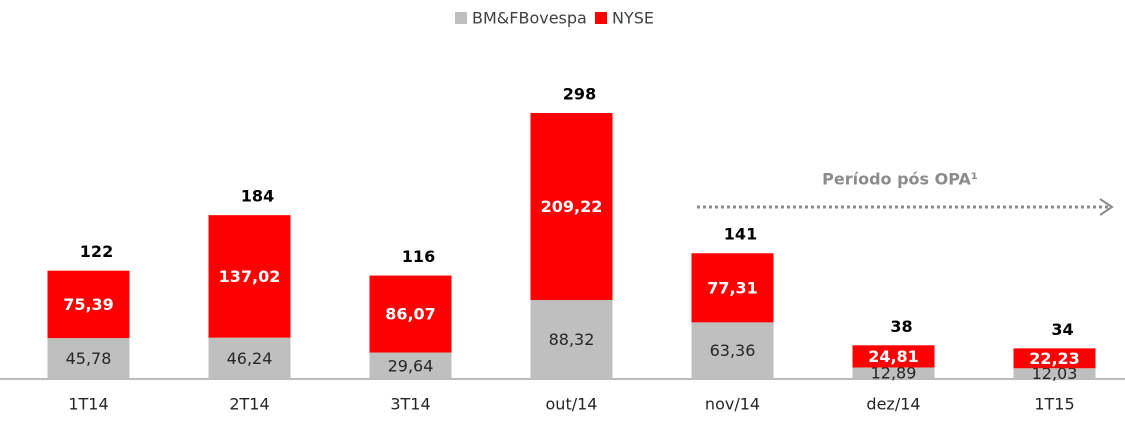  Describe the element at coordinates (1106, 207) in the screenshot. I see `arrow-head` at that location.